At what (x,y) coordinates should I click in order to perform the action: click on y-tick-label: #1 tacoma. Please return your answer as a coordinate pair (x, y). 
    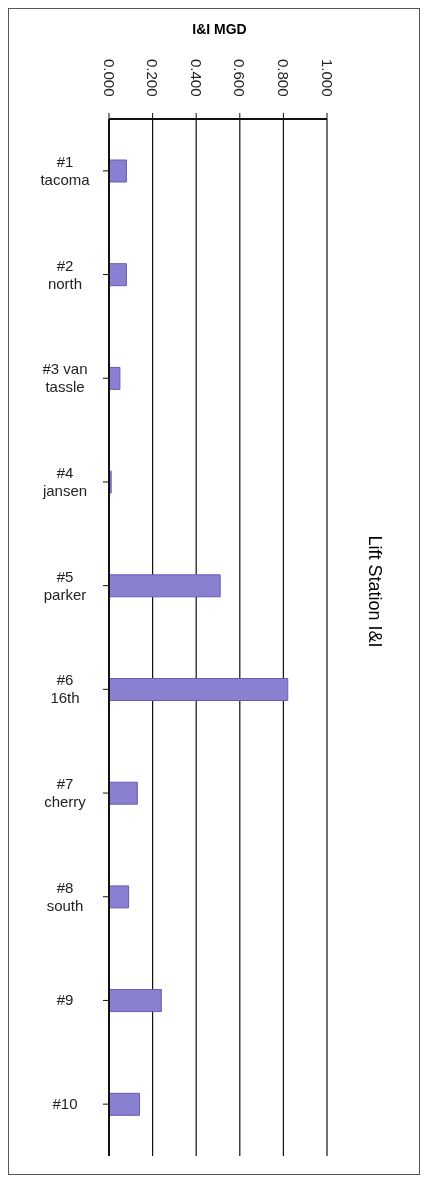
    Looking at the image, I should click on (65, 170).